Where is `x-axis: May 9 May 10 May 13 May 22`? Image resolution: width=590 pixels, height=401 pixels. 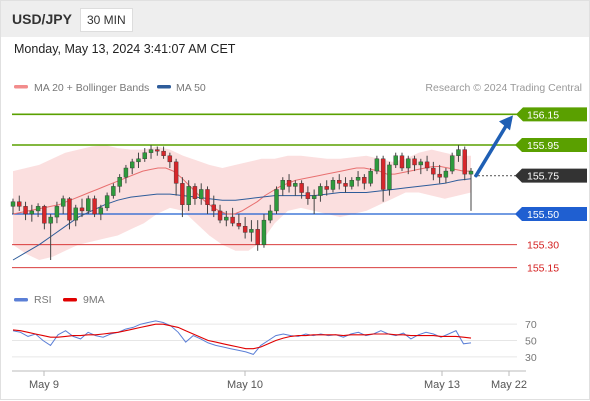
x-axis: May 9 May 10 May 13 May 22 is located at coordinates (278, 381).